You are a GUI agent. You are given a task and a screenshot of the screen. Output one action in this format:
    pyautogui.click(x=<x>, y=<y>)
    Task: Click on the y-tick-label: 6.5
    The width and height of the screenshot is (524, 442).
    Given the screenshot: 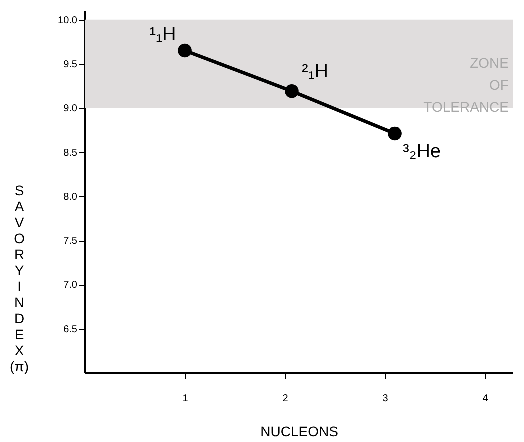 What is the action you would take?
    pyautogui.click(x=71, y=330)
    